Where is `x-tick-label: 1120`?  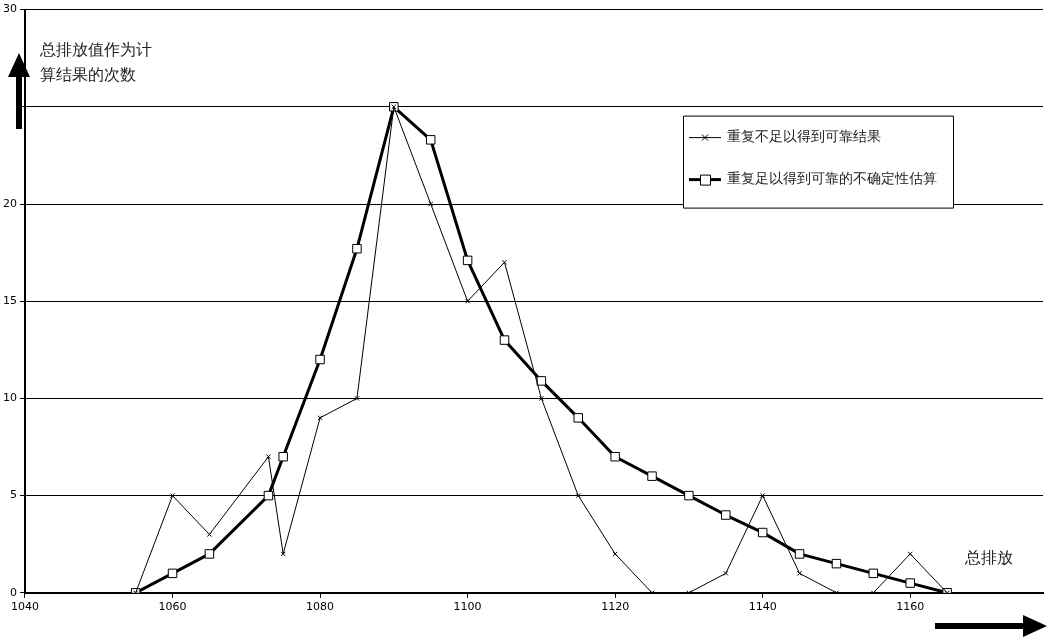
x-tick-label: 1120 is located at coordinates (615, 607).